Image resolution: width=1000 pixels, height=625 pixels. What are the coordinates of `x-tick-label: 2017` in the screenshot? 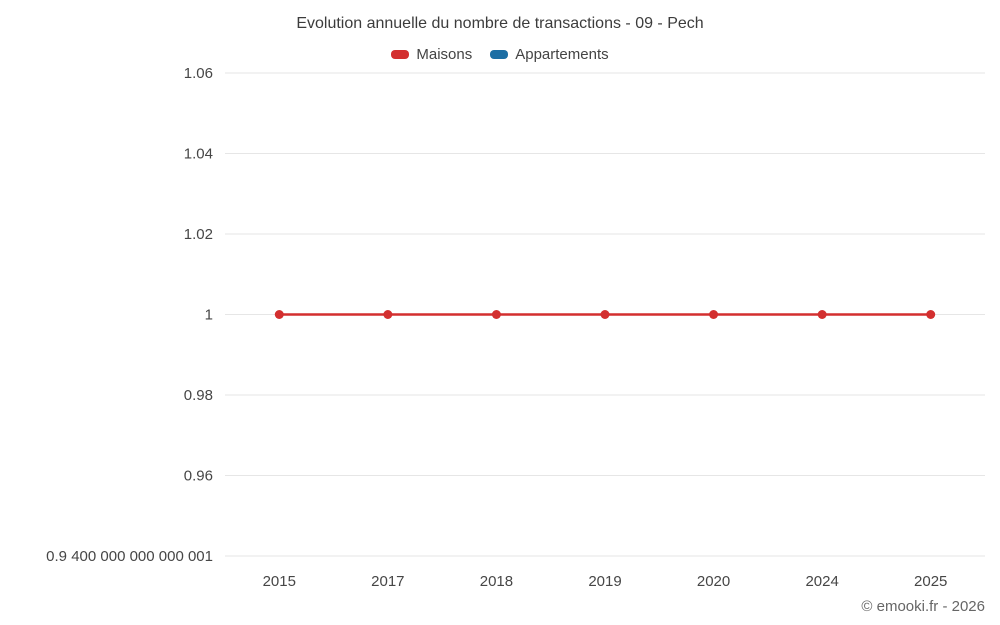 It's located at (387, 581).